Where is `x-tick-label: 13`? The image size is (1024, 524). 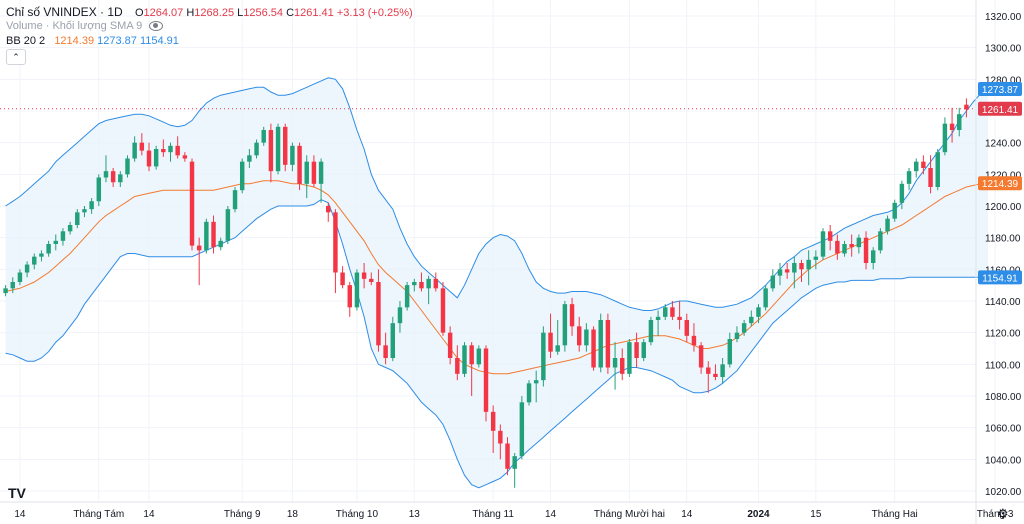 x-tick-label: 13 is located at coordinates (415, 514).